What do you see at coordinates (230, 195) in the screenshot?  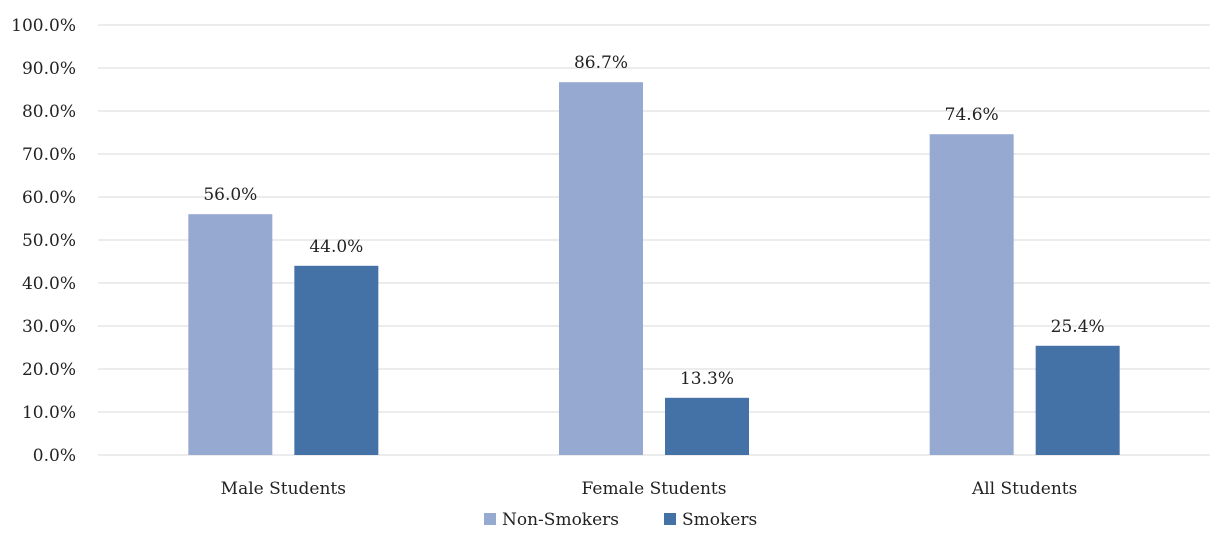 I see `data-label: 56.0%` at bounding box center [230, 195].